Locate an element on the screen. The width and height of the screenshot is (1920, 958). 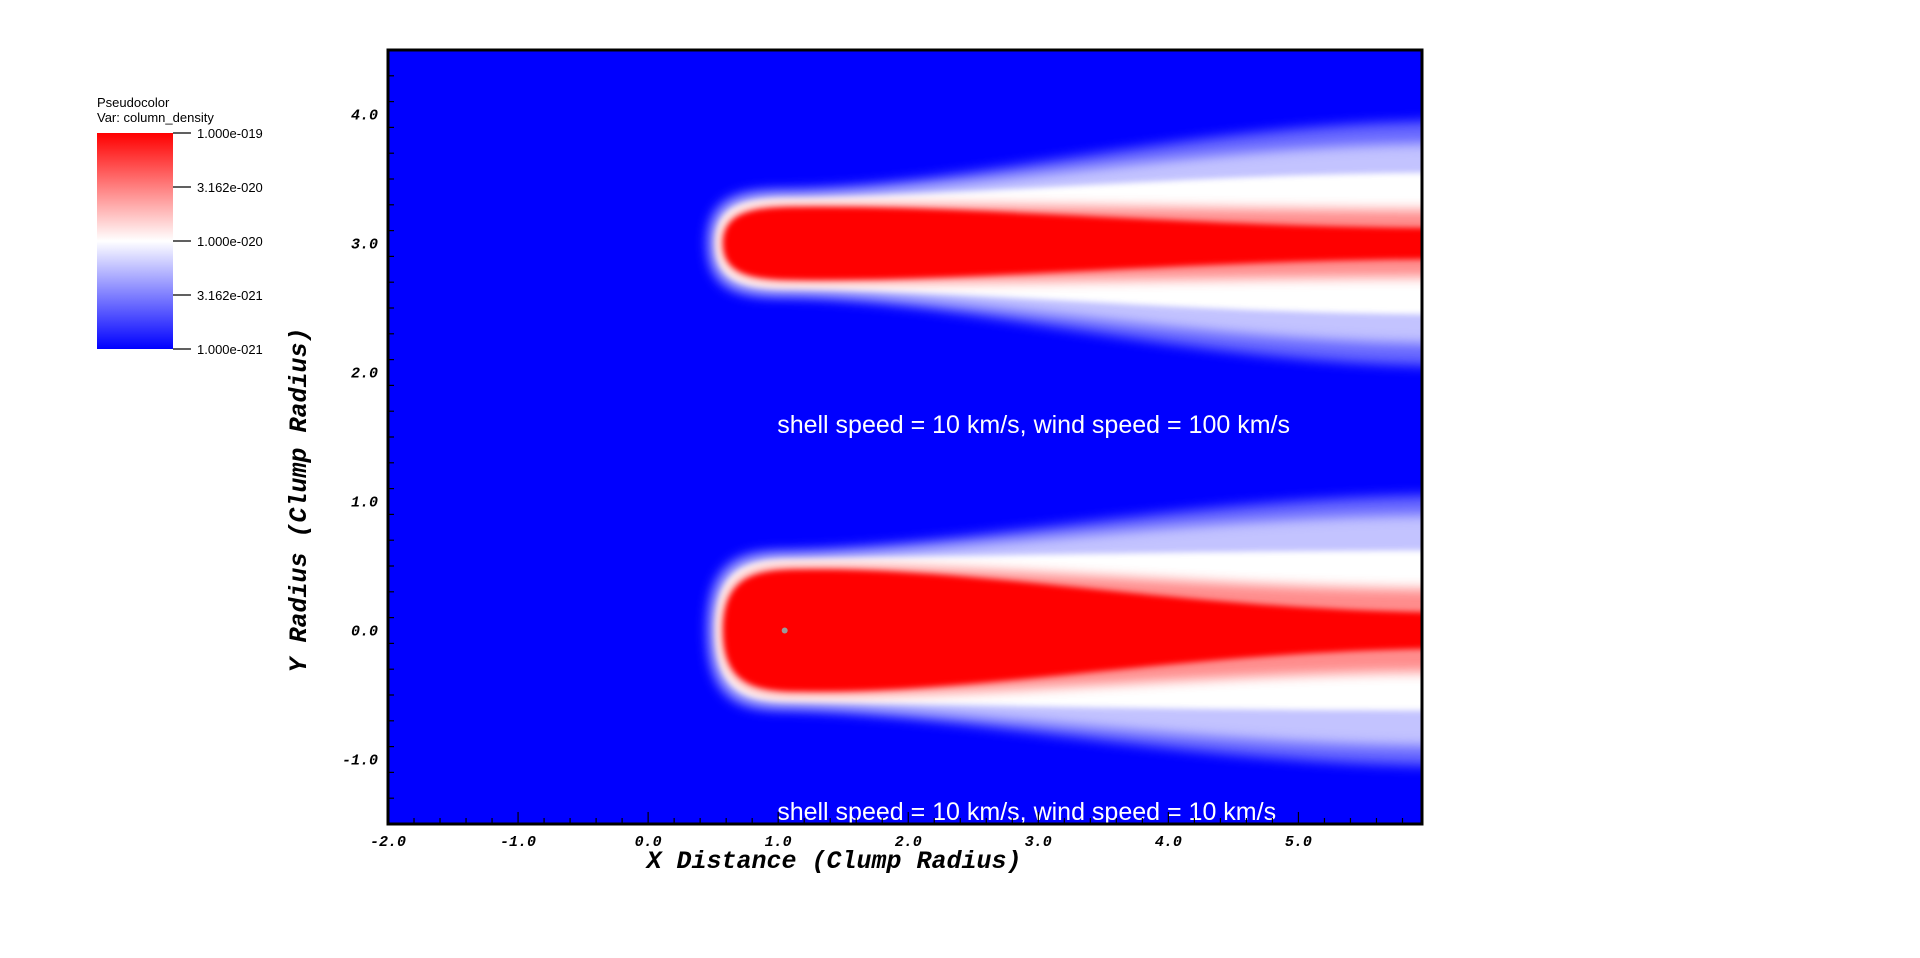
x-tick-label: 2.0 is located at coordinates (908, 842).